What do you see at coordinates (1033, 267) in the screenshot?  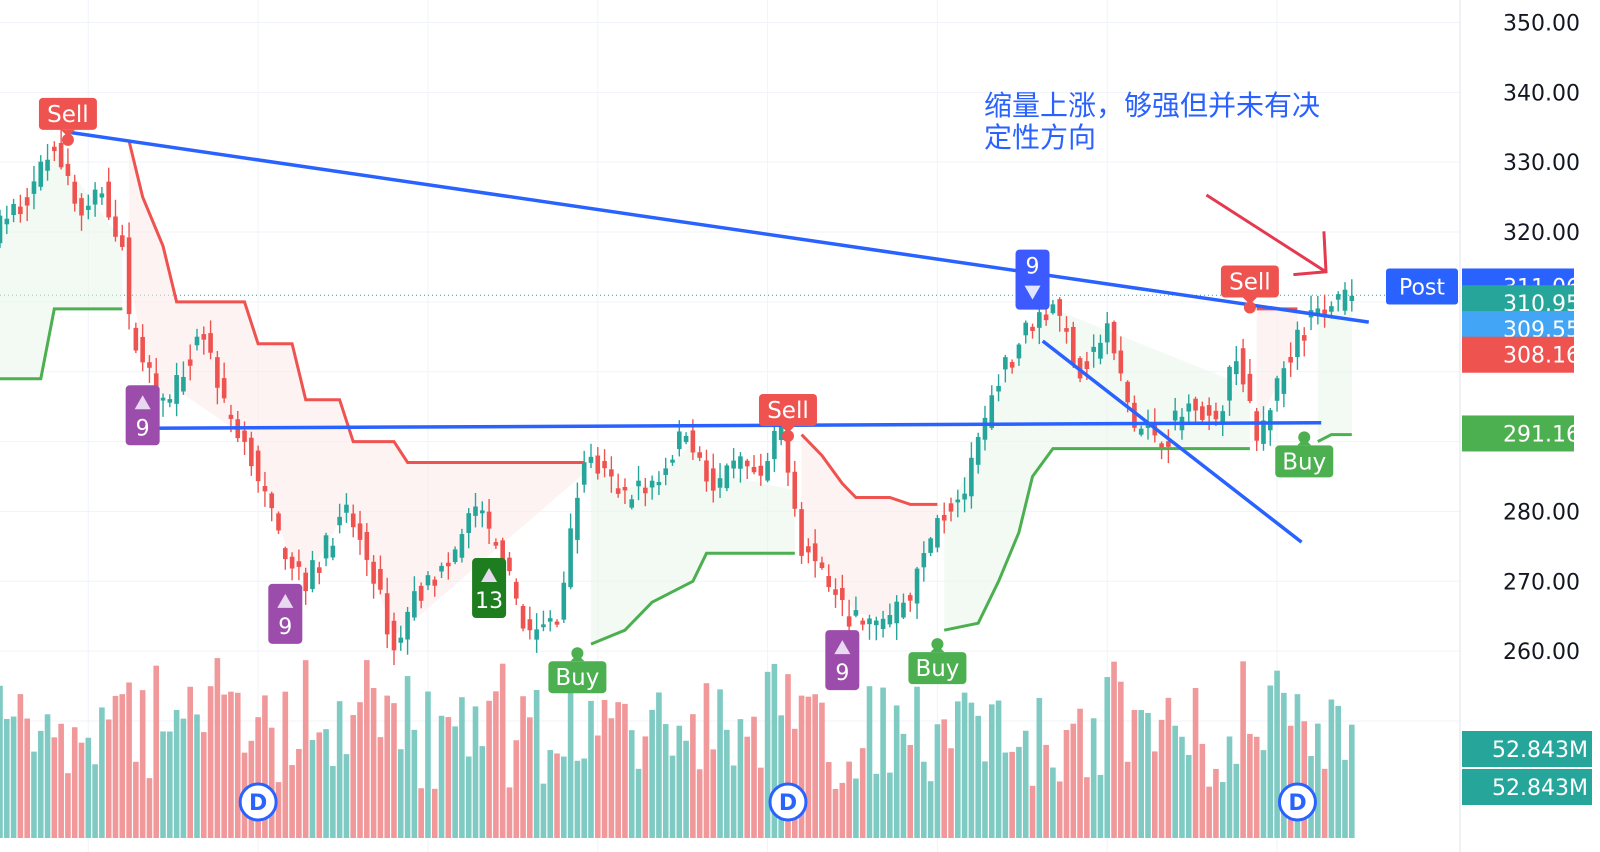 I see `count-label: 9` at bounding box center [1033, 267].